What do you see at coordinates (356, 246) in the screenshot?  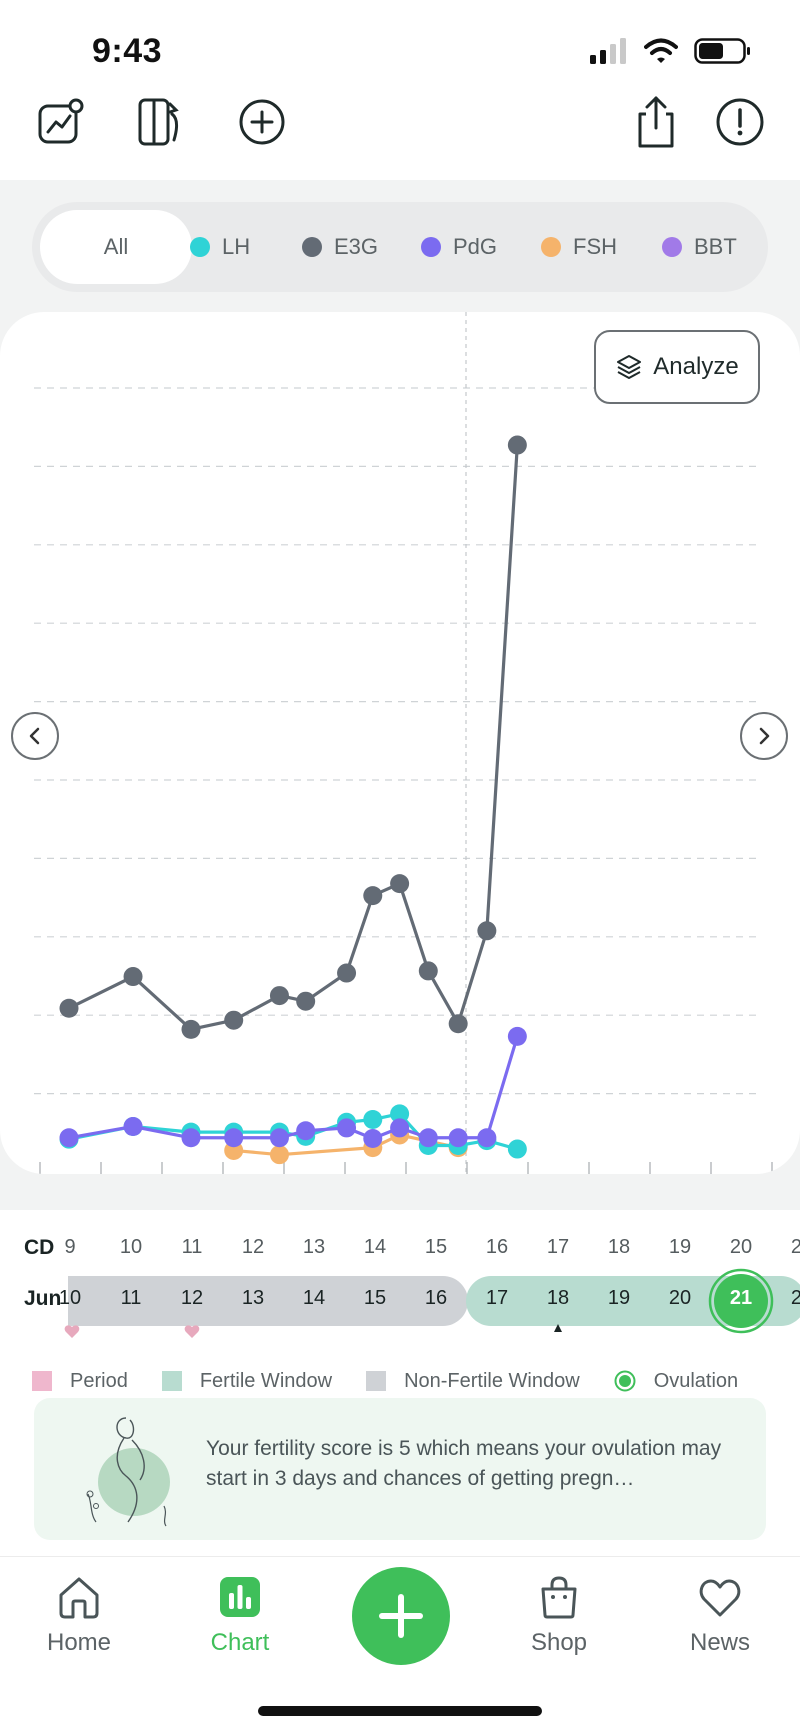 I see `filter-e3g-label: E3G` at bounding box center [356, 246].